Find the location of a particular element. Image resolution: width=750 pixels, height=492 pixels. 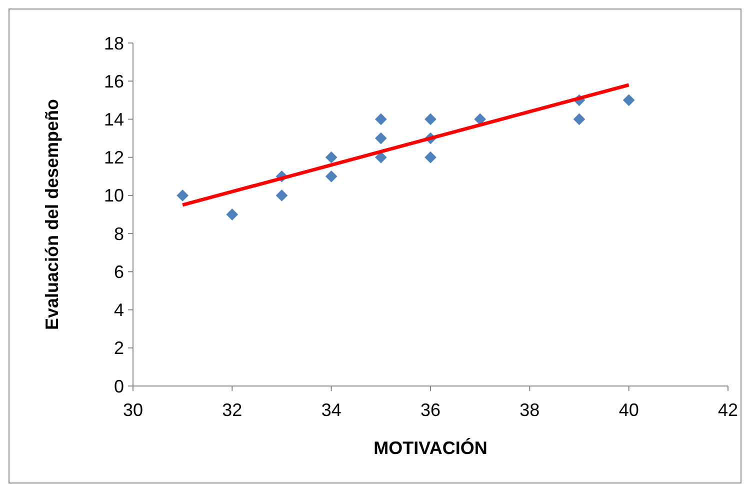

y-tick-label: 10 is located at coordinates (114, 196).